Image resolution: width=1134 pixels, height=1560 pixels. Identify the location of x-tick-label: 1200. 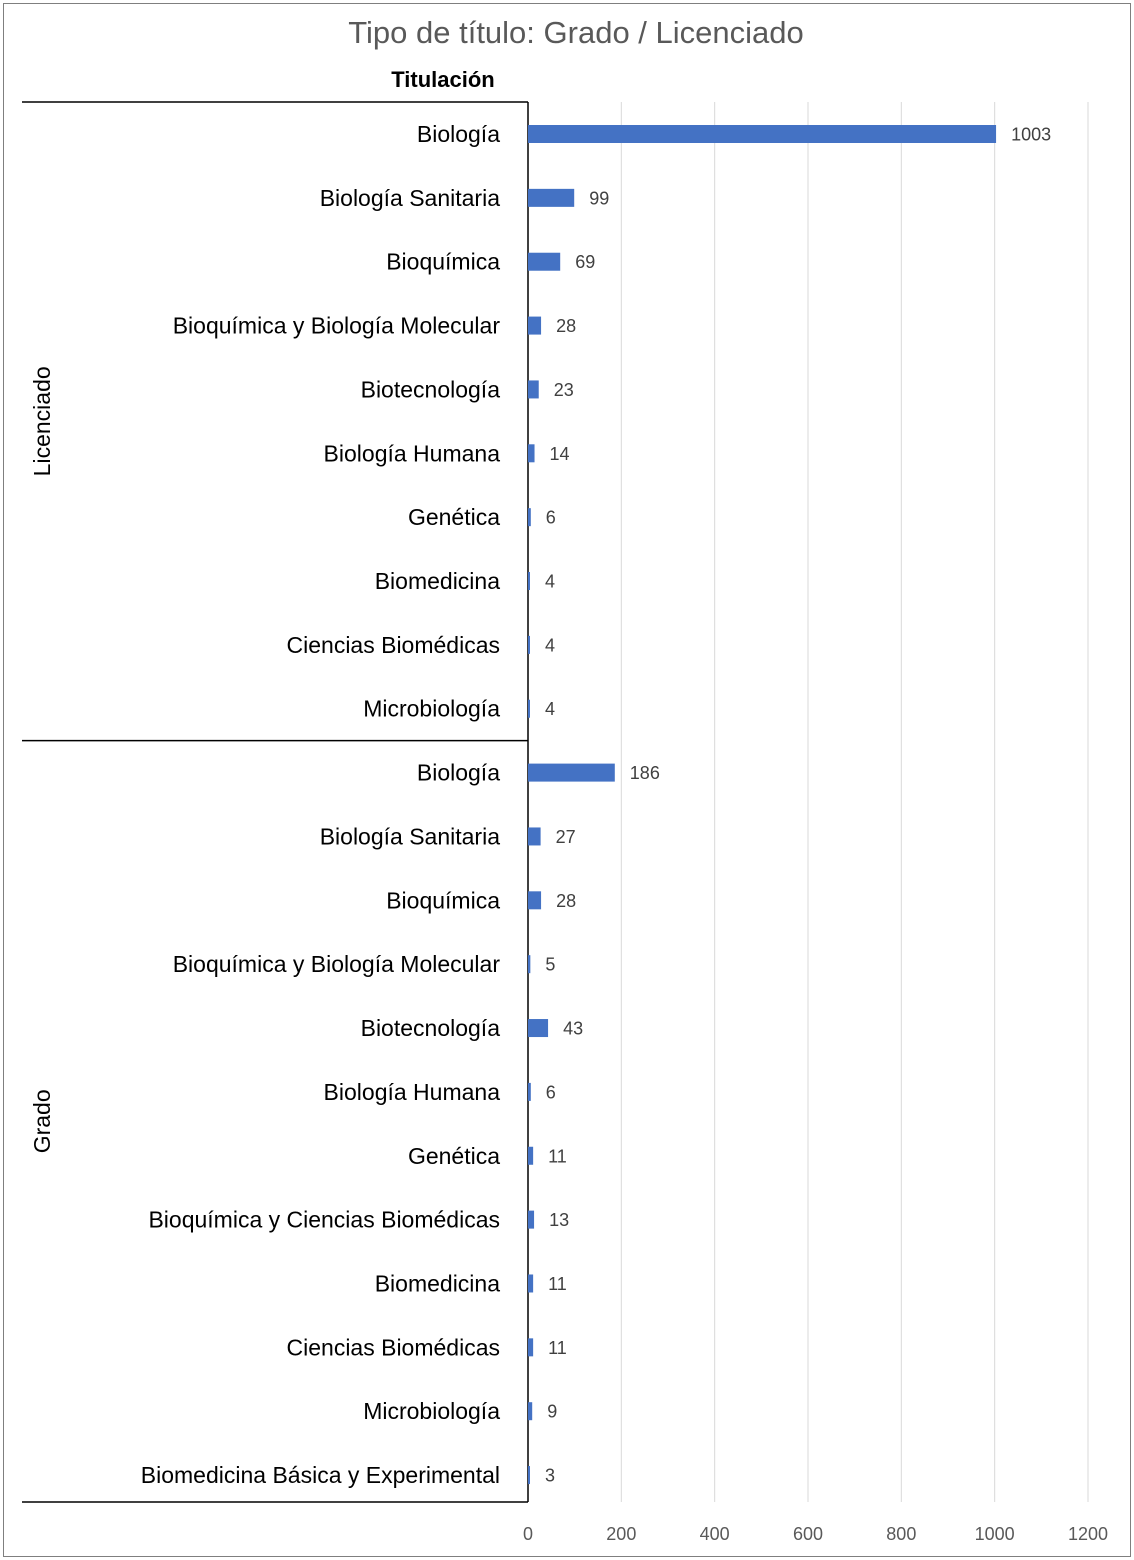
(1088, 1534).